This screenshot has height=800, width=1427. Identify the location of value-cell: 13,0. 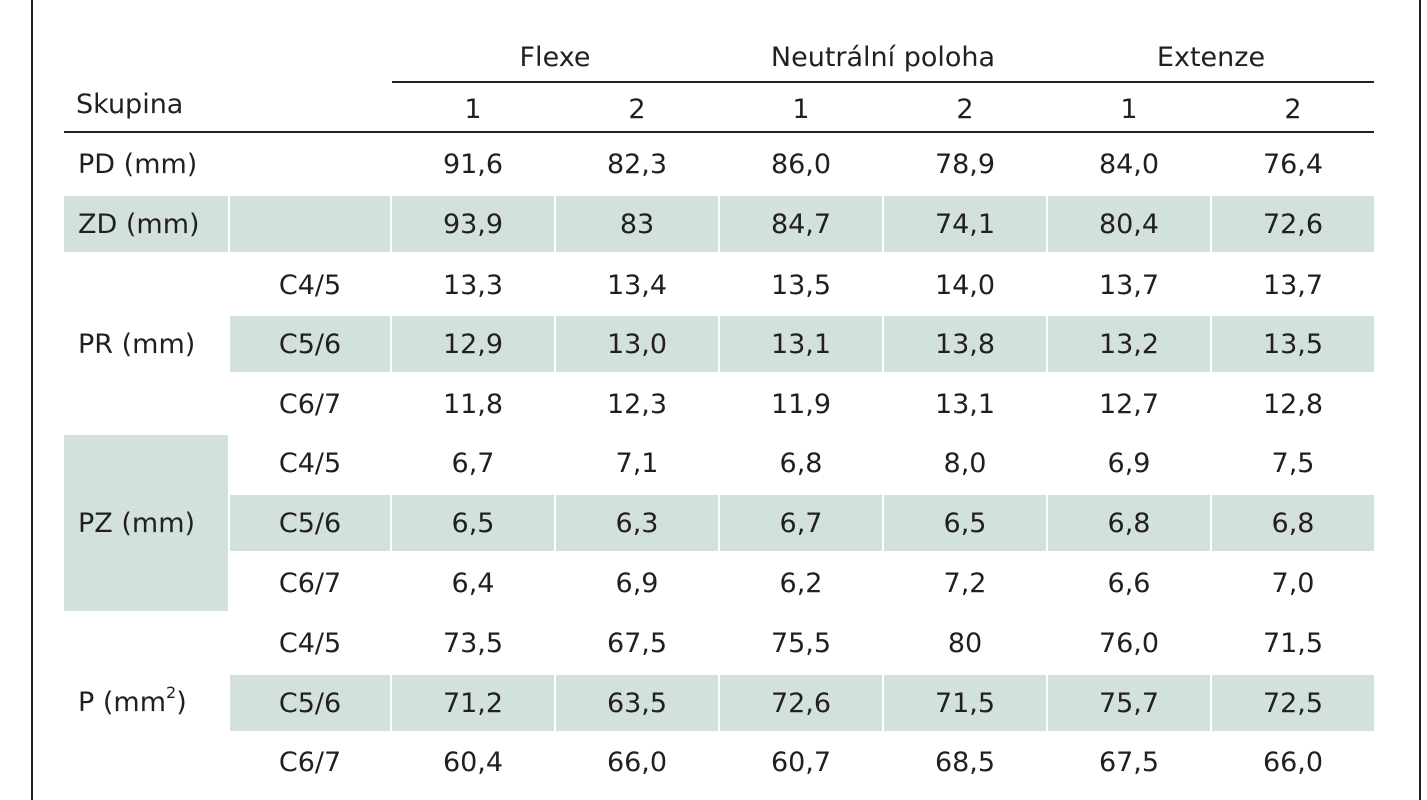
(637, 344).